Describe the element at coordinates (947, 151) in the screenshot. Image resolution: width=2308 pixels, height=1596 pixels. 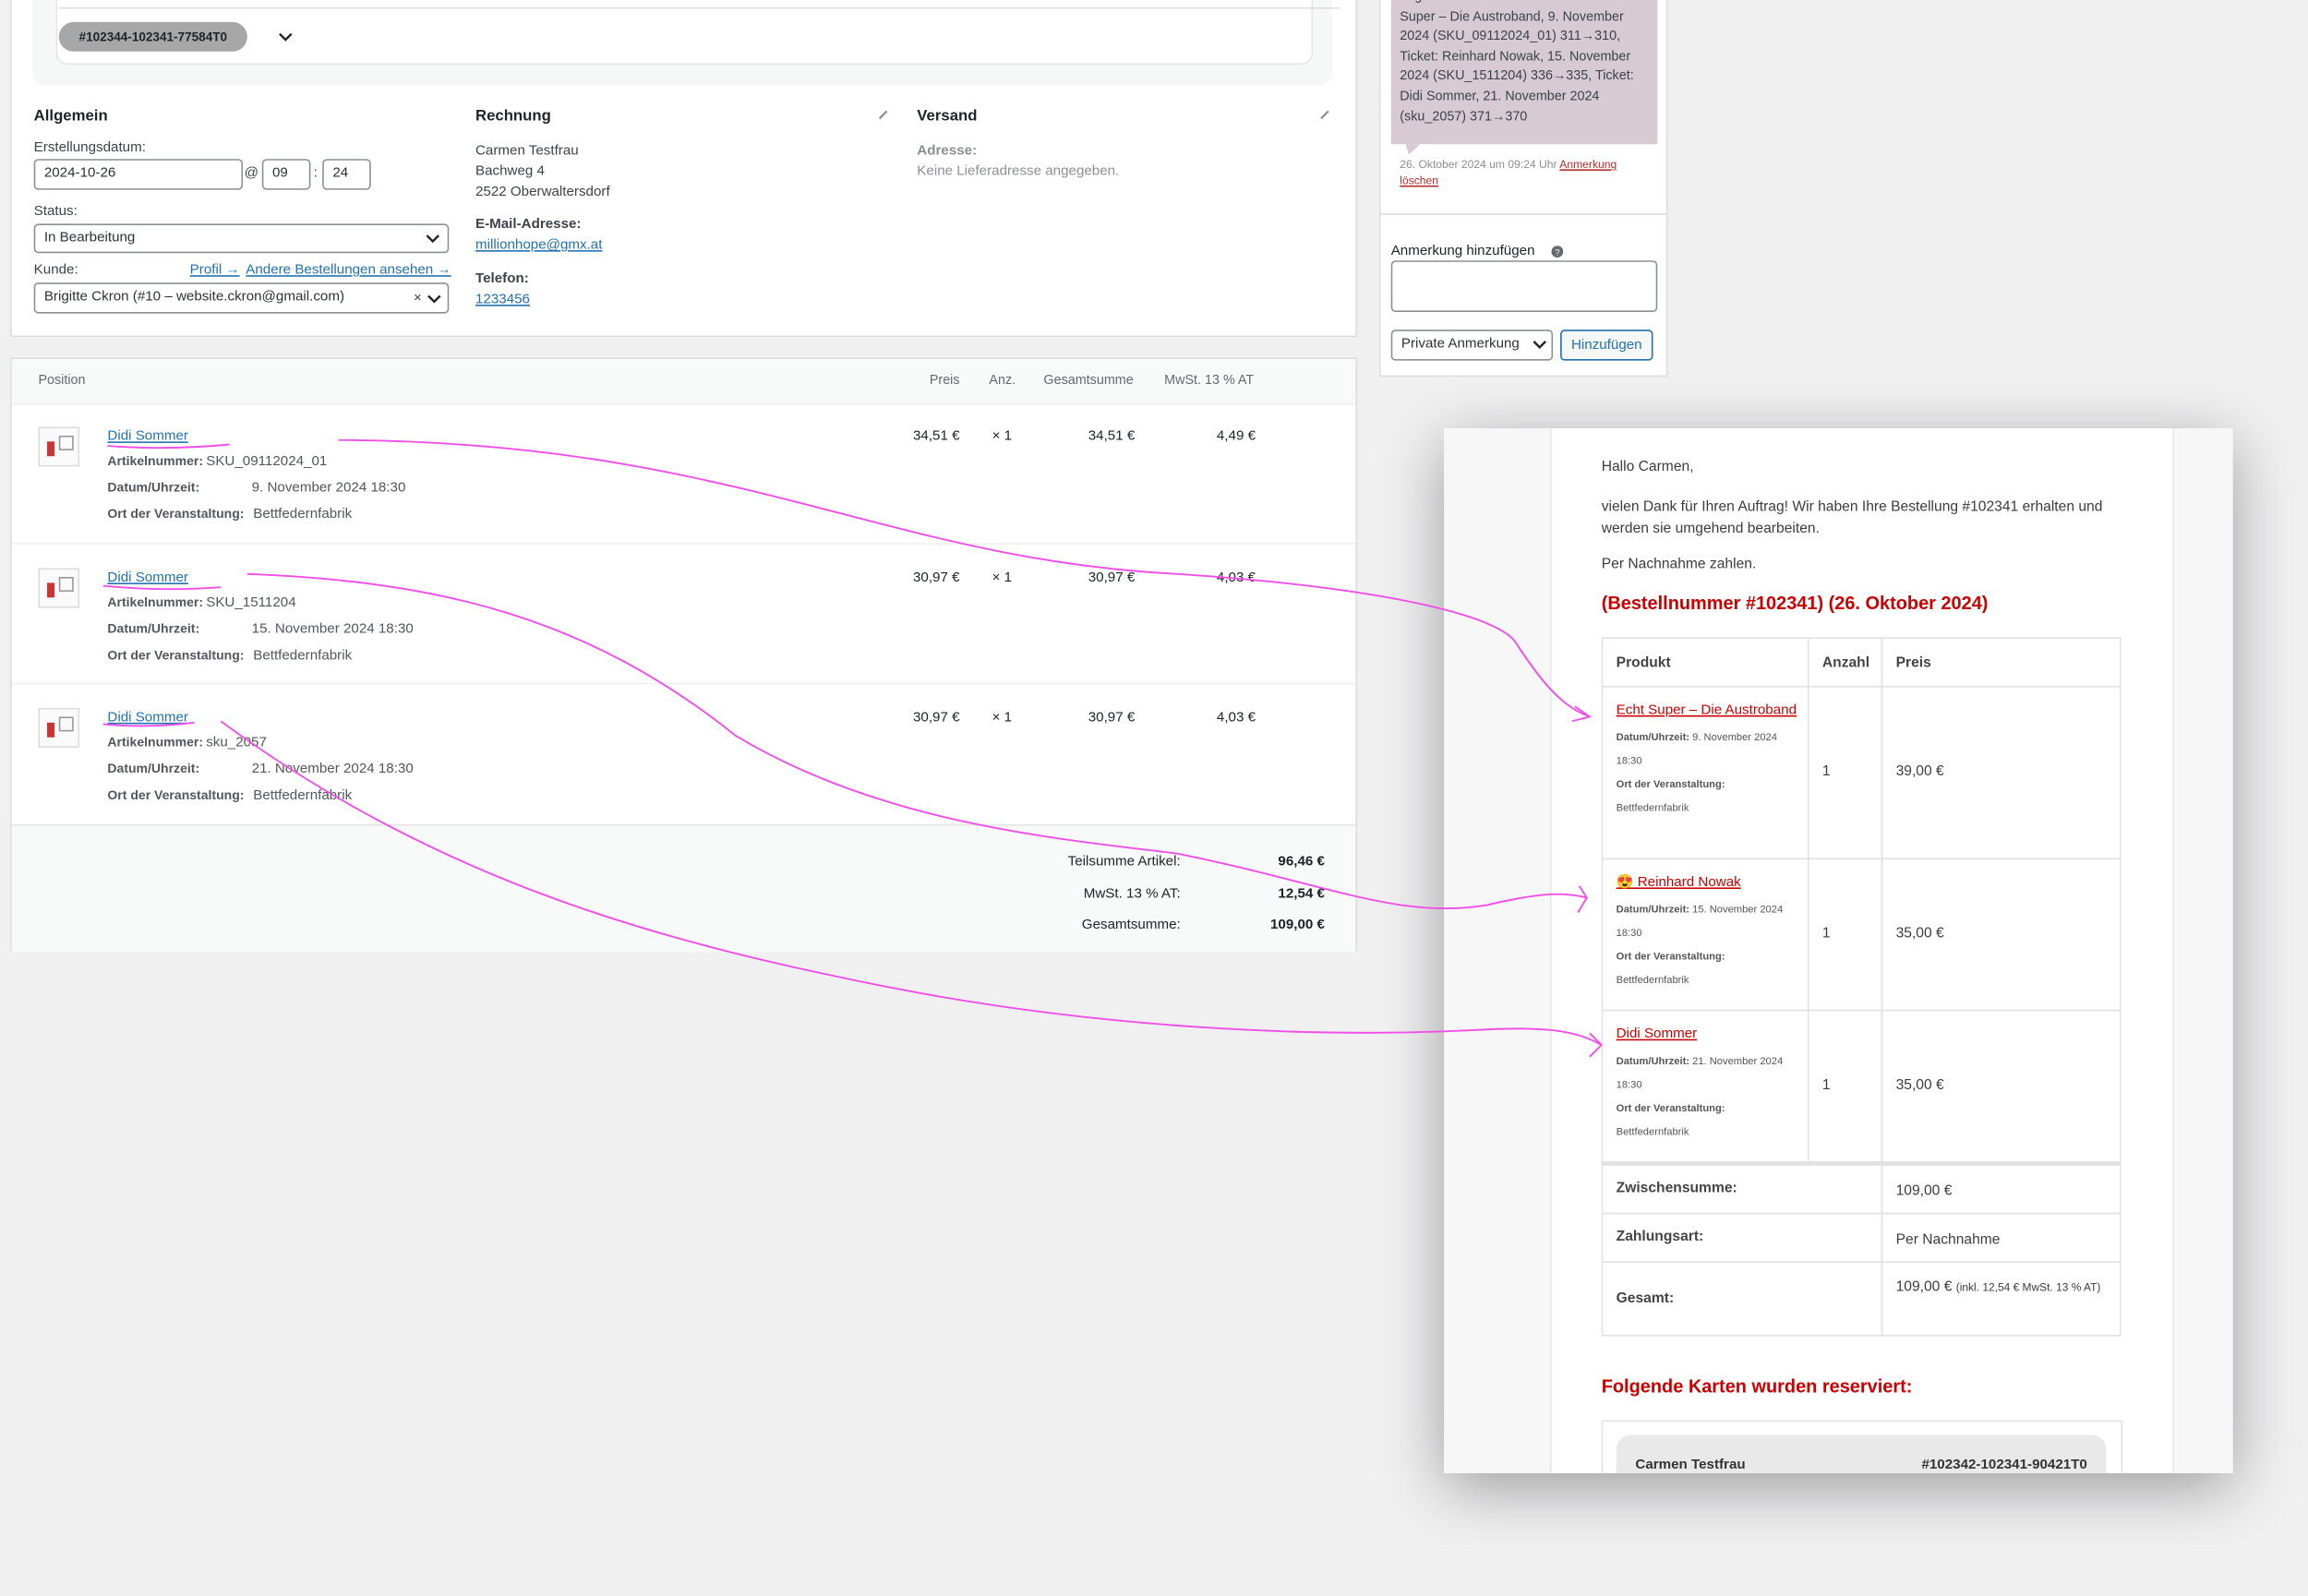
I see `label: Adresse:` at that location.